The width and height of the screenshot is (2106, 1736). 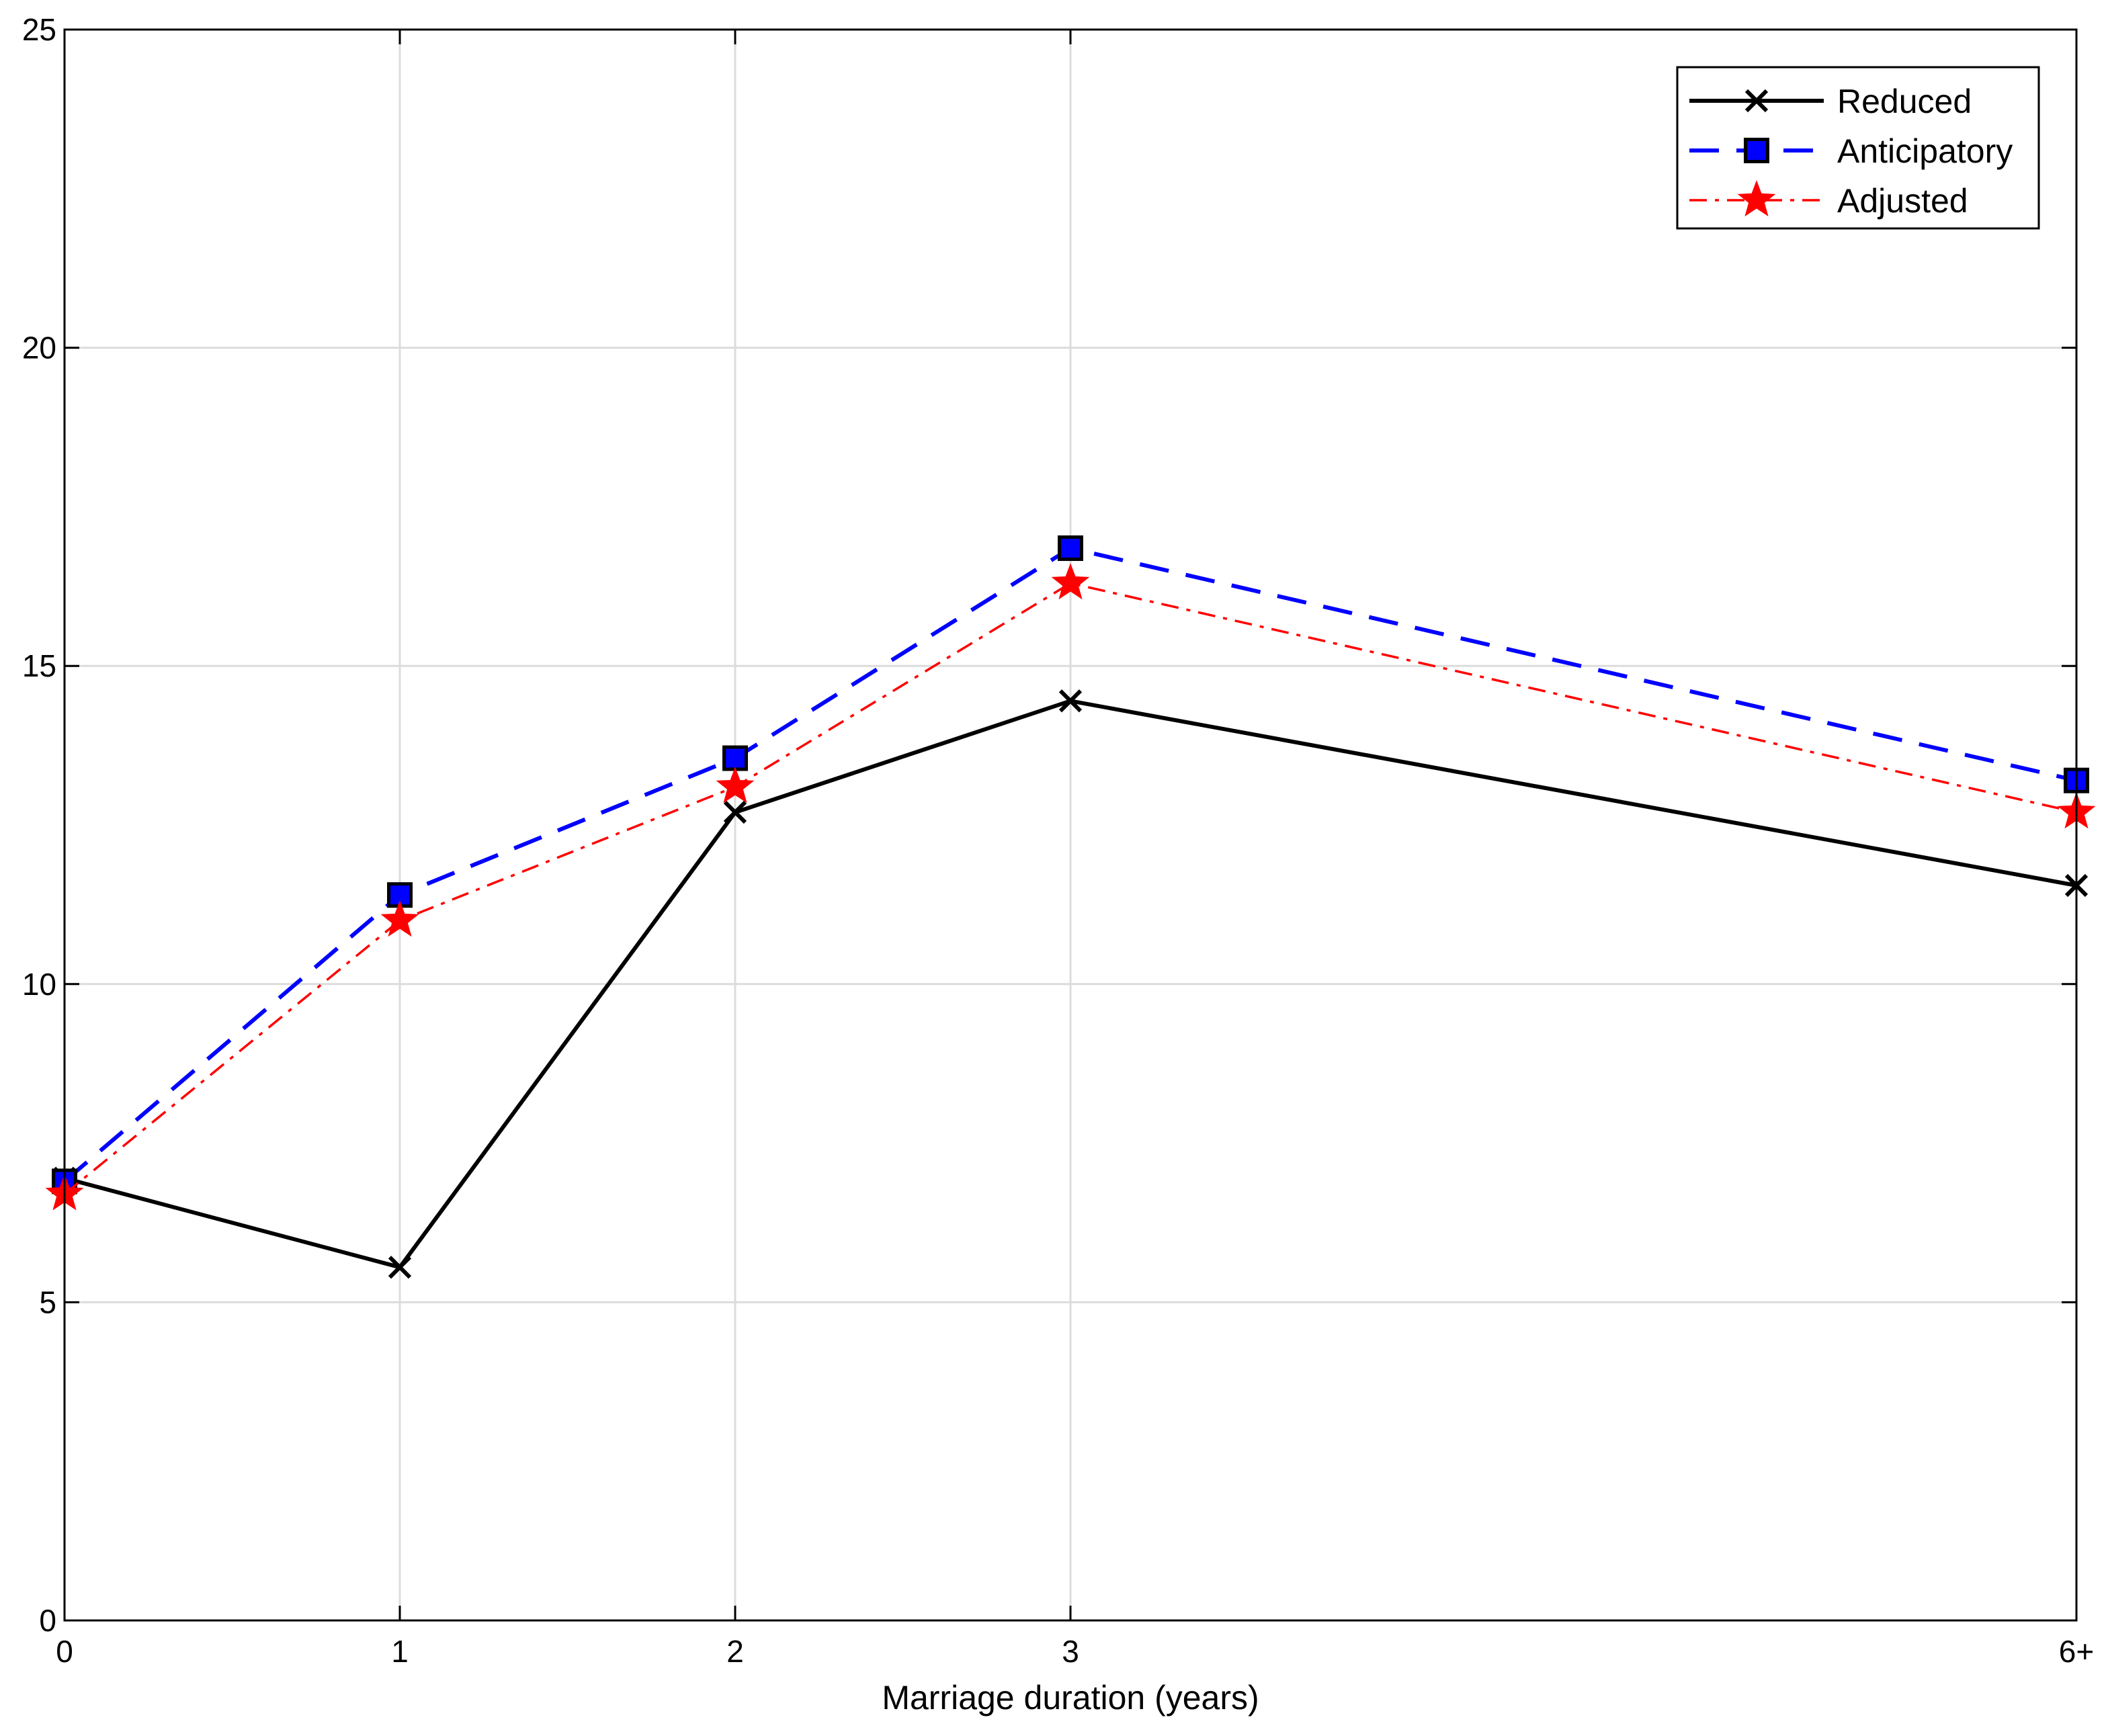 I want to click on legend-entry-anticipatory: Anticipatory, so click(x=1851, y=151).